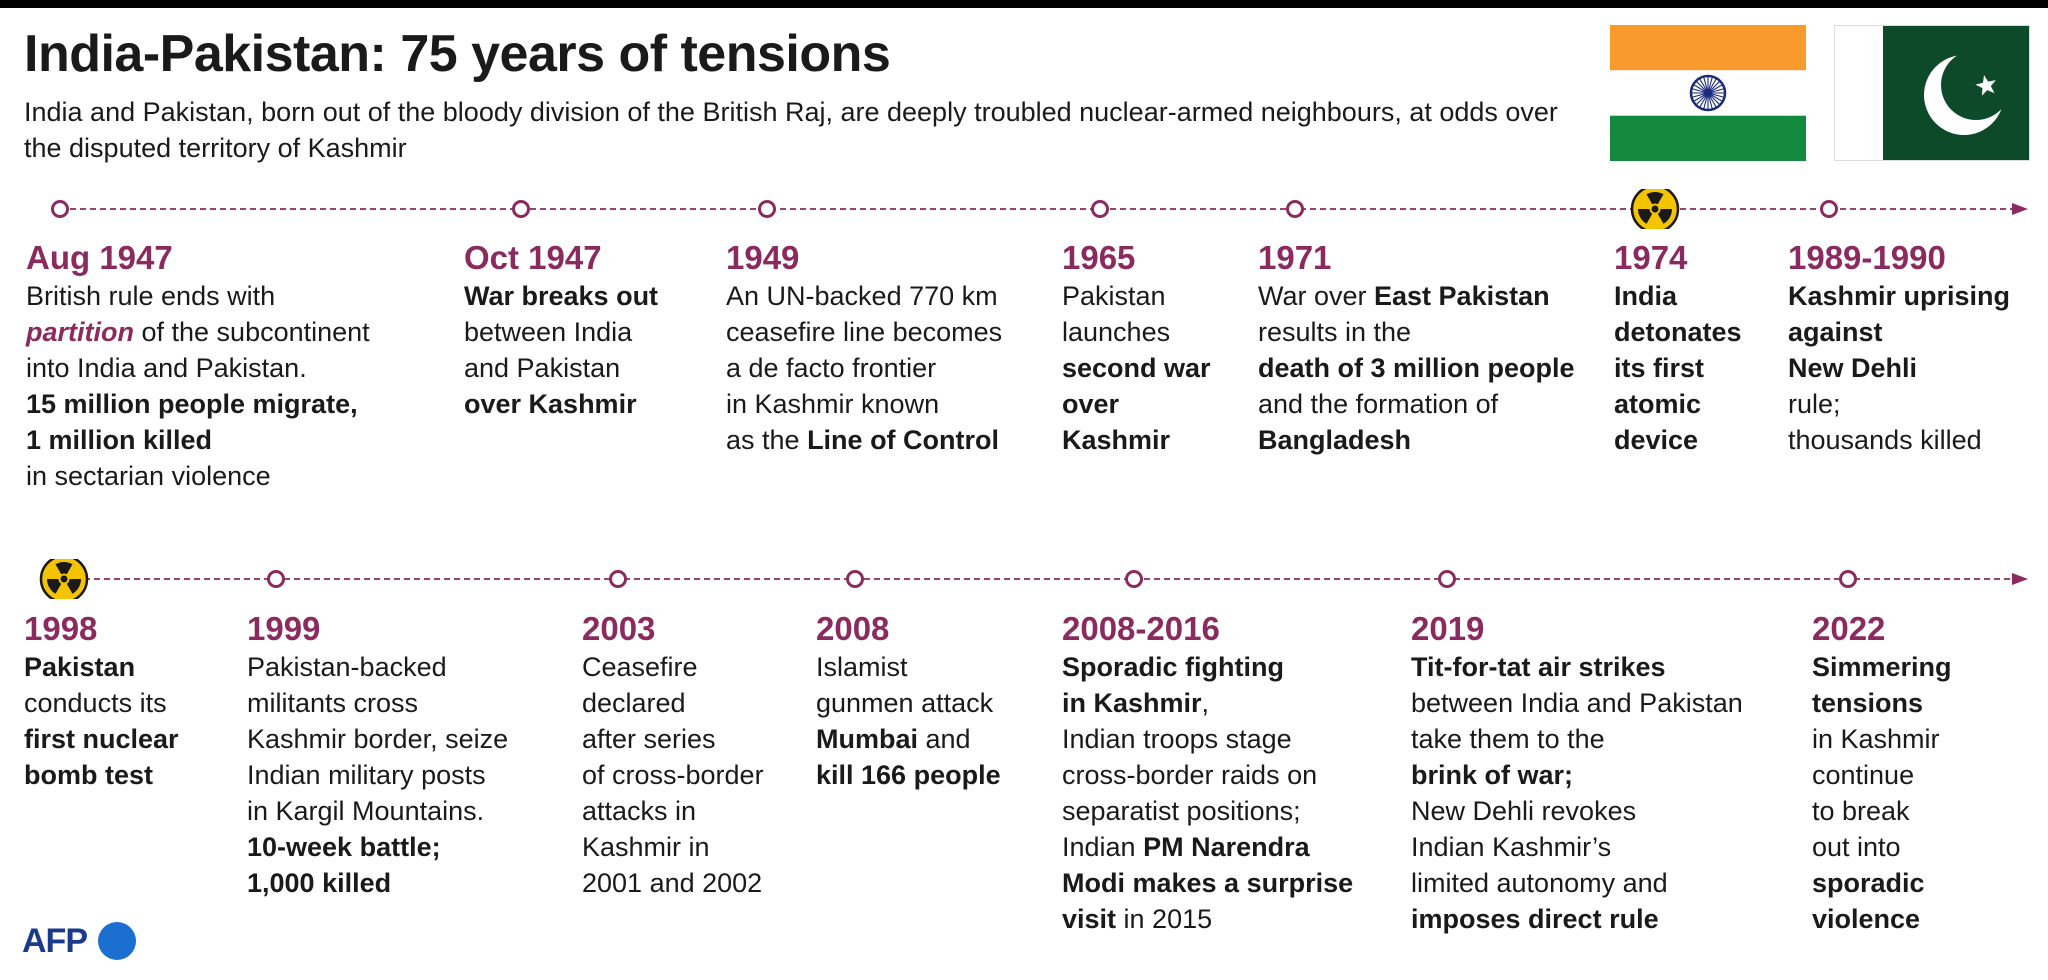 The image size is (2048, 980). Describe the element at coordinates (1882, 667) in the screenshot. I see `event-text-line: Simmering` at that location.